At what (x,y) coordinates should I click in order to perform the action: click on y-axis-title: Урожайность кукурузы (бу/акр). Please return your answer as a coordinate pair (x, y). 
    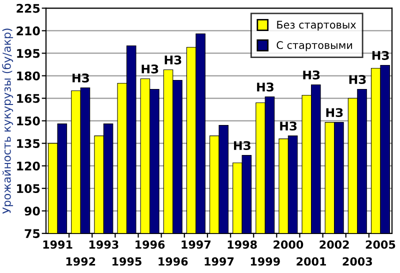
    Looking at the image, I should click on (8, 121).